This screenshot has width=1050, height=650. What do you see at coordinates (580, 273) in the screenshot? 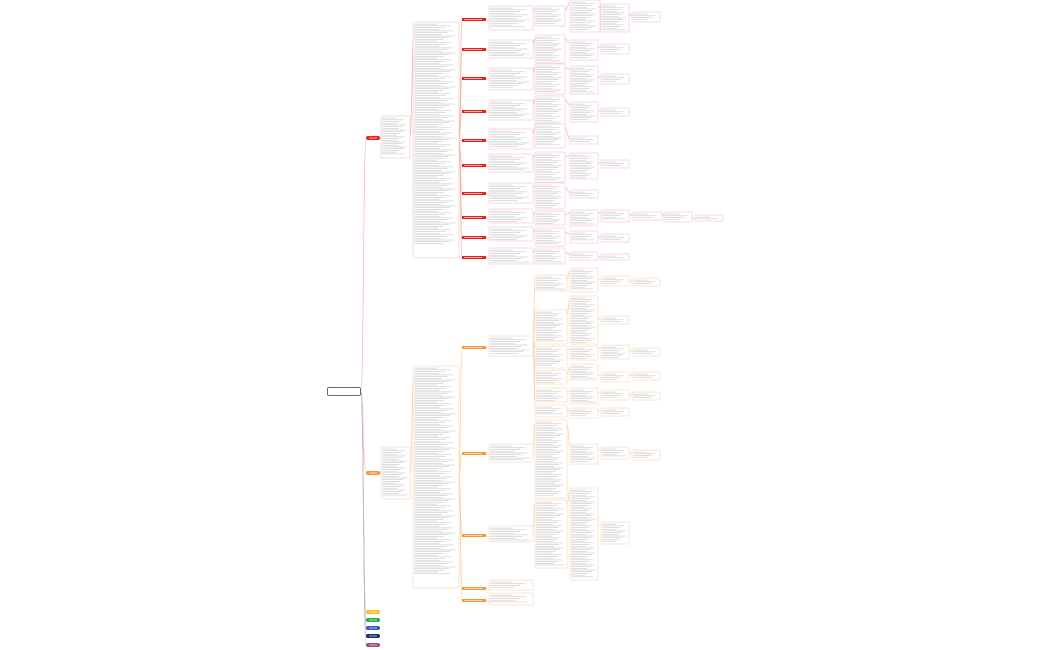
I see `orange-level4-note-0-text` at bounding box center [580, 273].